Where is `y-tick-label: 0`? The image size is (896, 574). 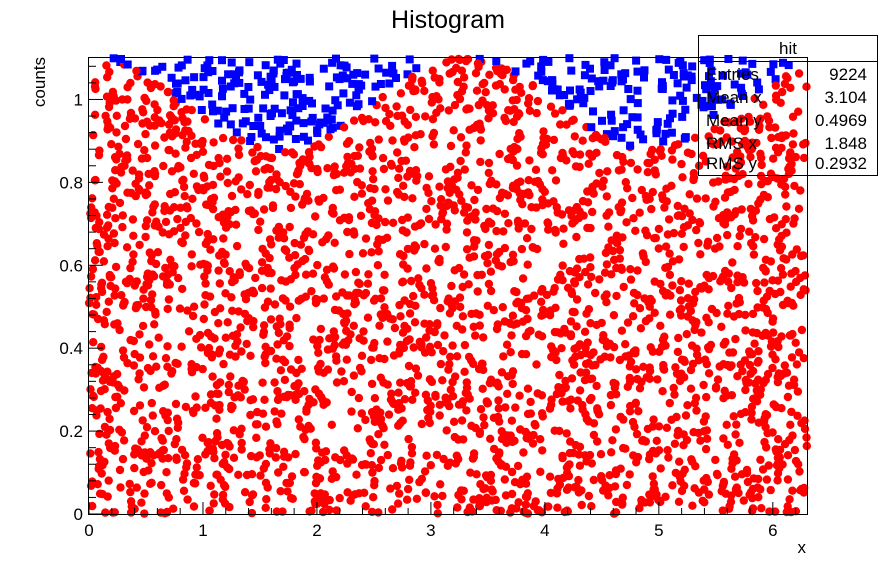 y-tick-label: 0 is located at coordinates (78, 514).